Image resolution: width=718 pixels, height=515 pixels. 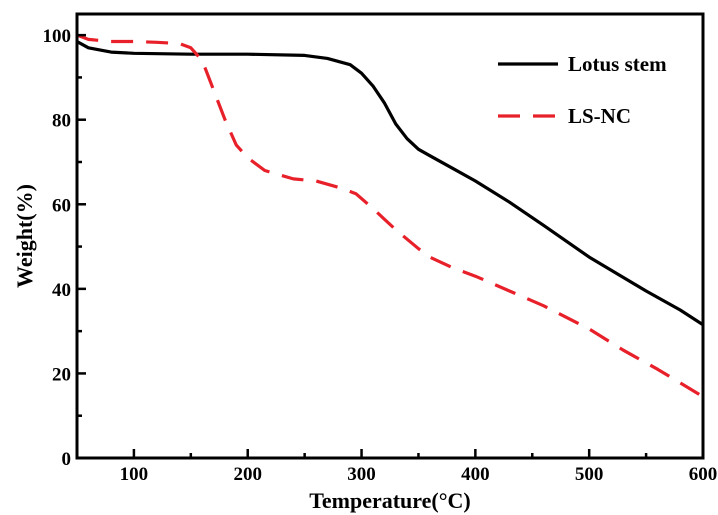 I want to click on y-tick-label: 60, so click(x=61, y=205).